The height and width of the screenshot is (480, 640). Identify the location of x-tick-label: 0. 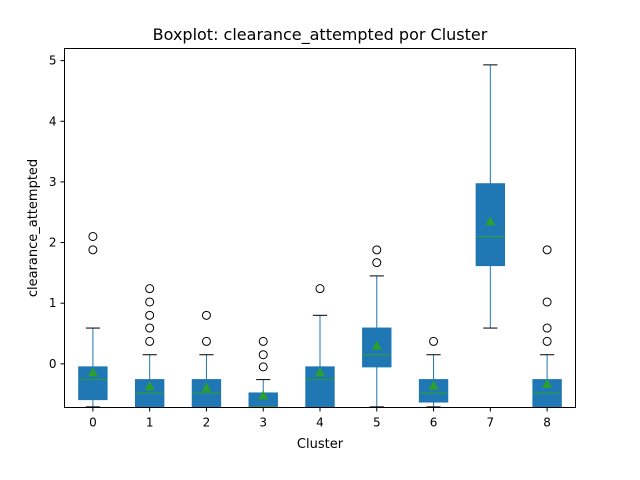
(93, 423).